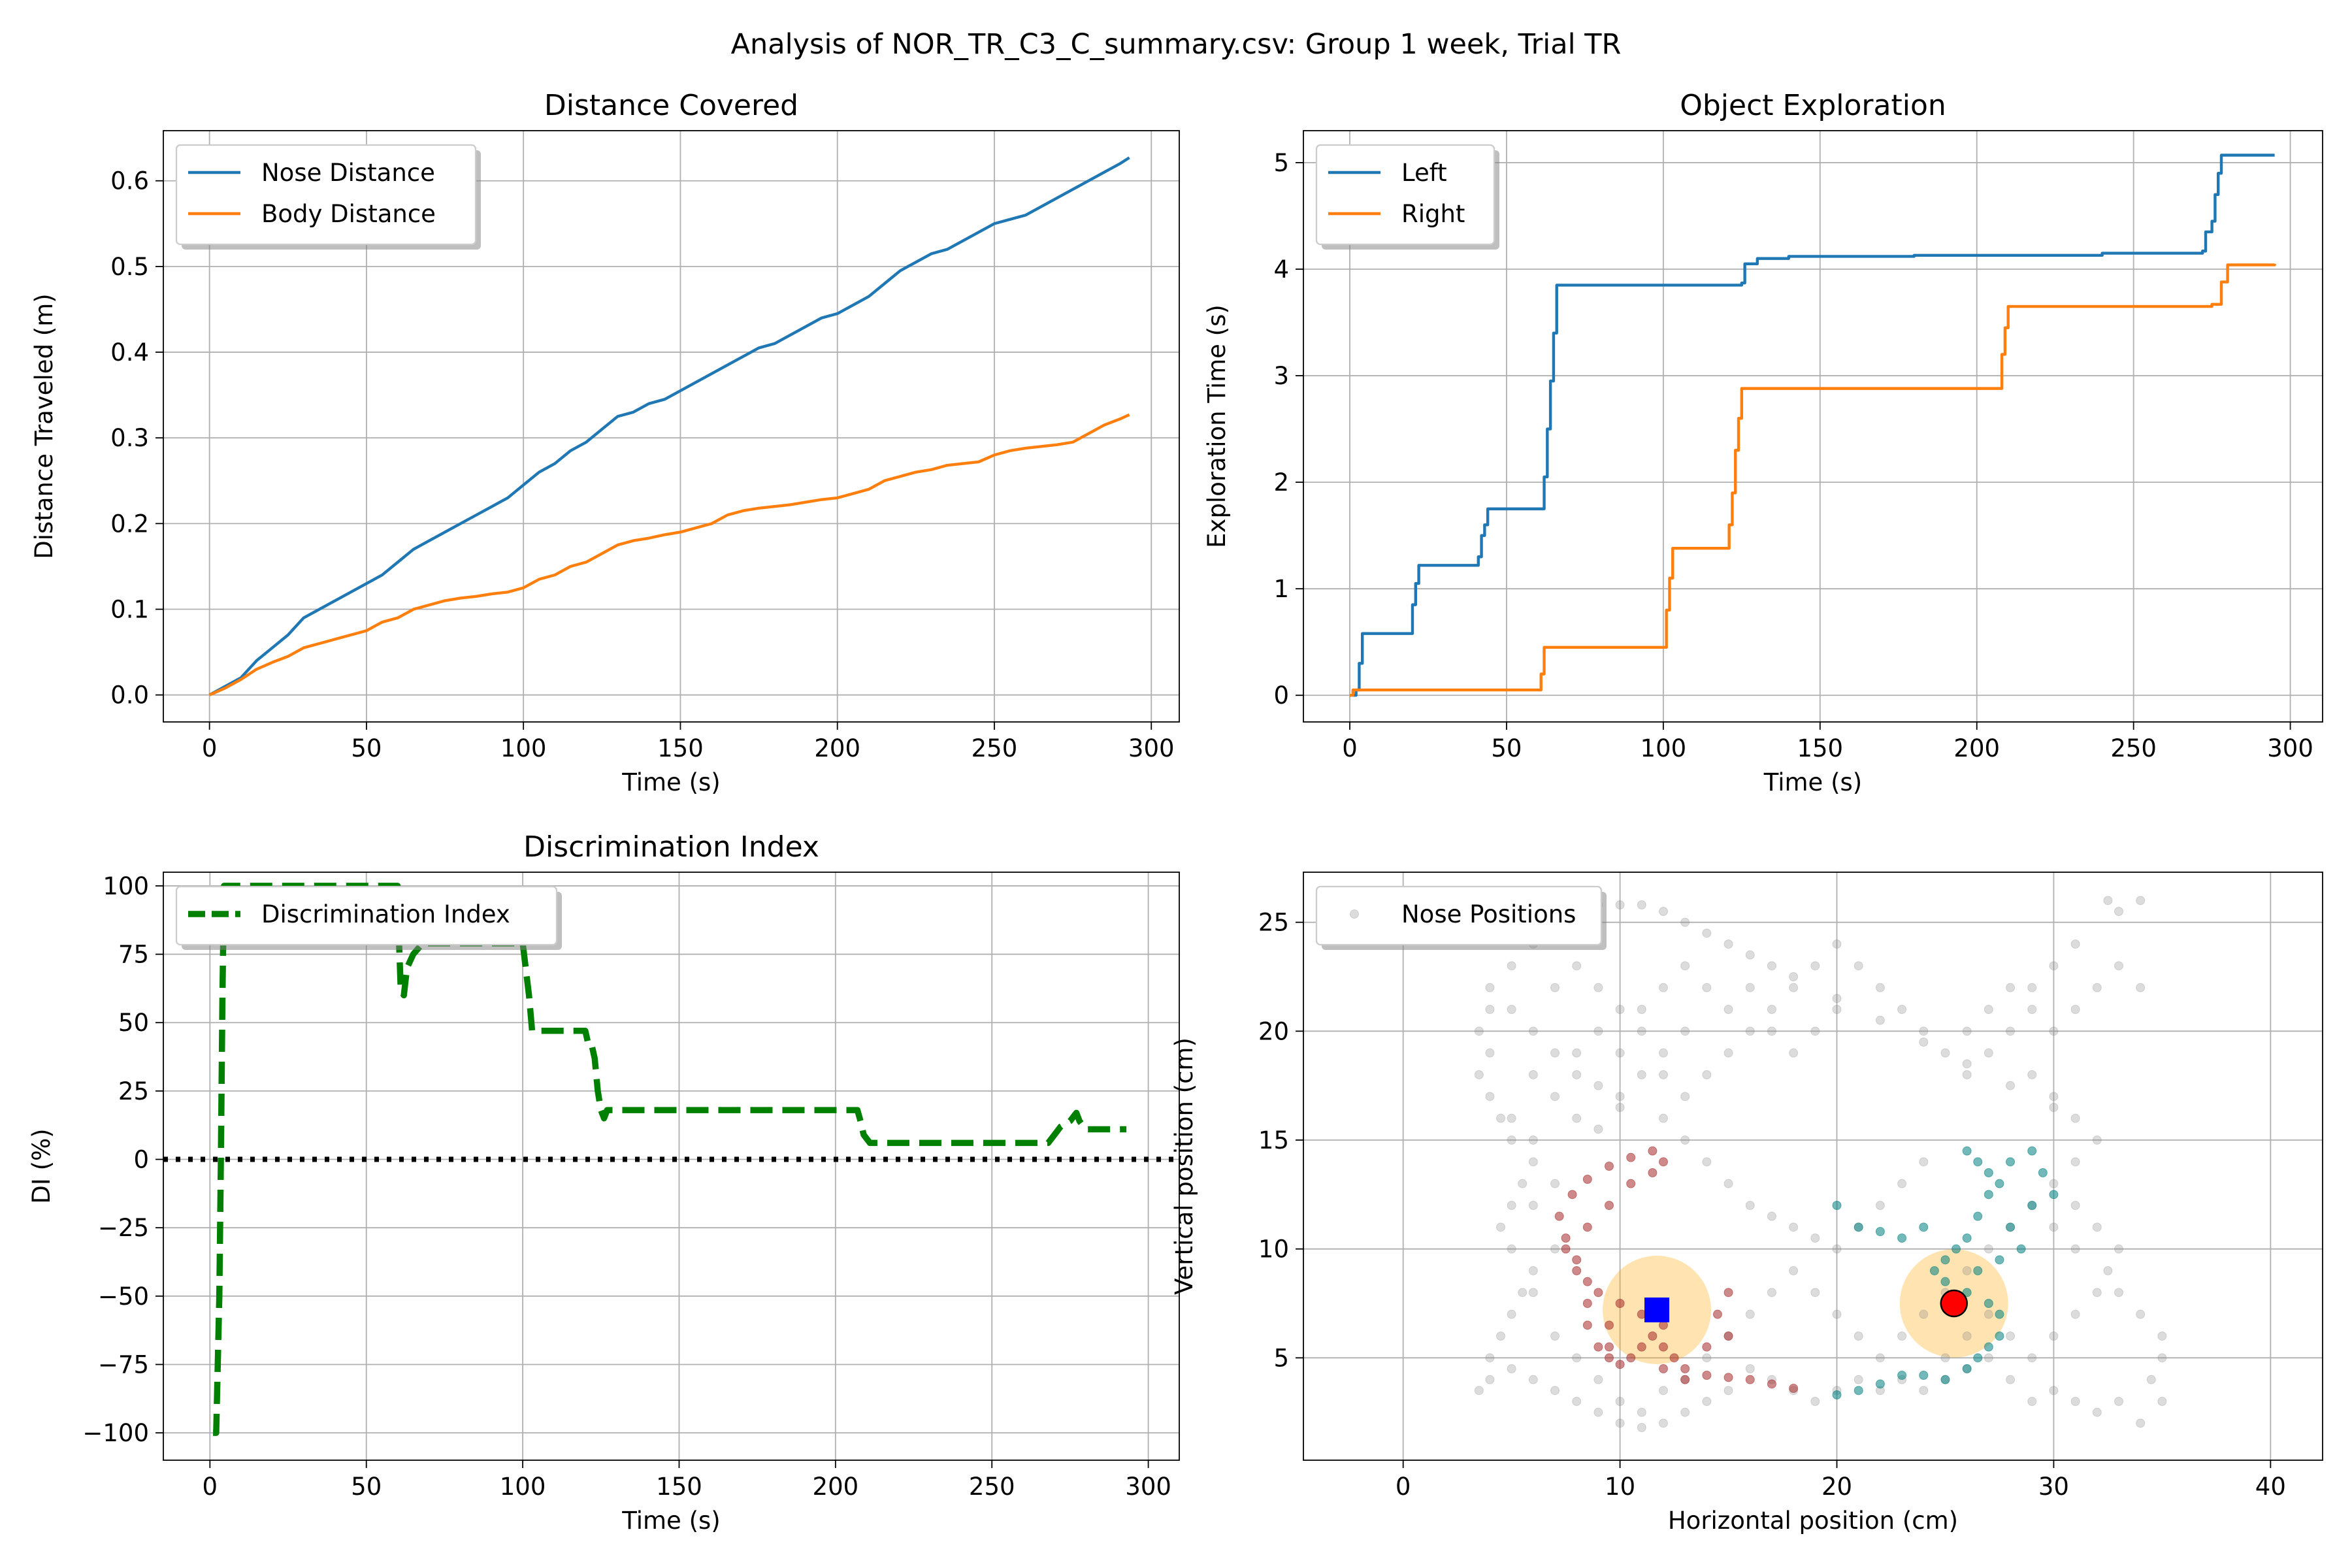  What do you see at coordinates (44, 426) in the screenshot?
I see `y-axis-label: Distance Traveled (m)` at bounding box center [44, 426].